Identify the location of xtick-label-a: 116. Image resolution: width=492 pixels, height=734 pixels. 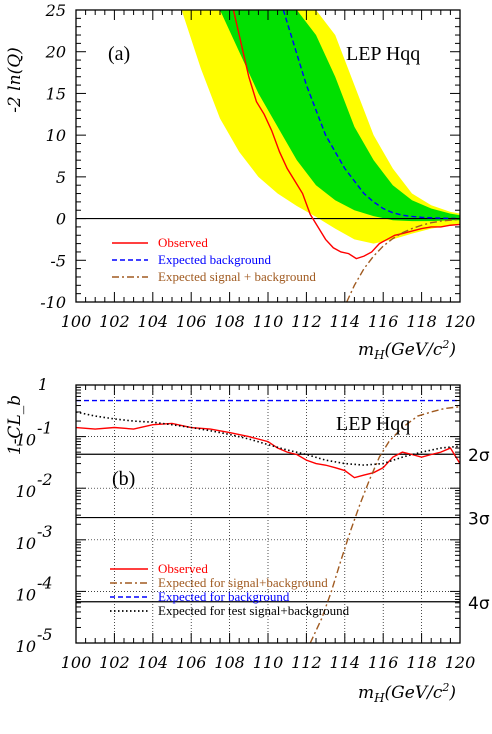
(383, 321).